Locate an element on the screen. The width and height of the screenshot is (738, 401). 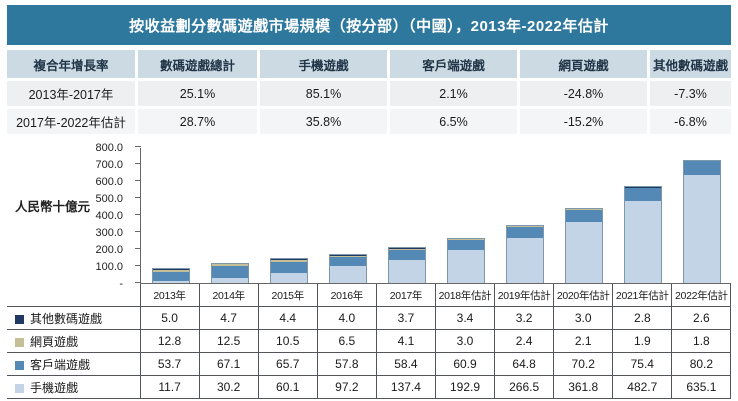
legend-cell-web-games: 網頁遊戲 is located at coordinates (74, 341).